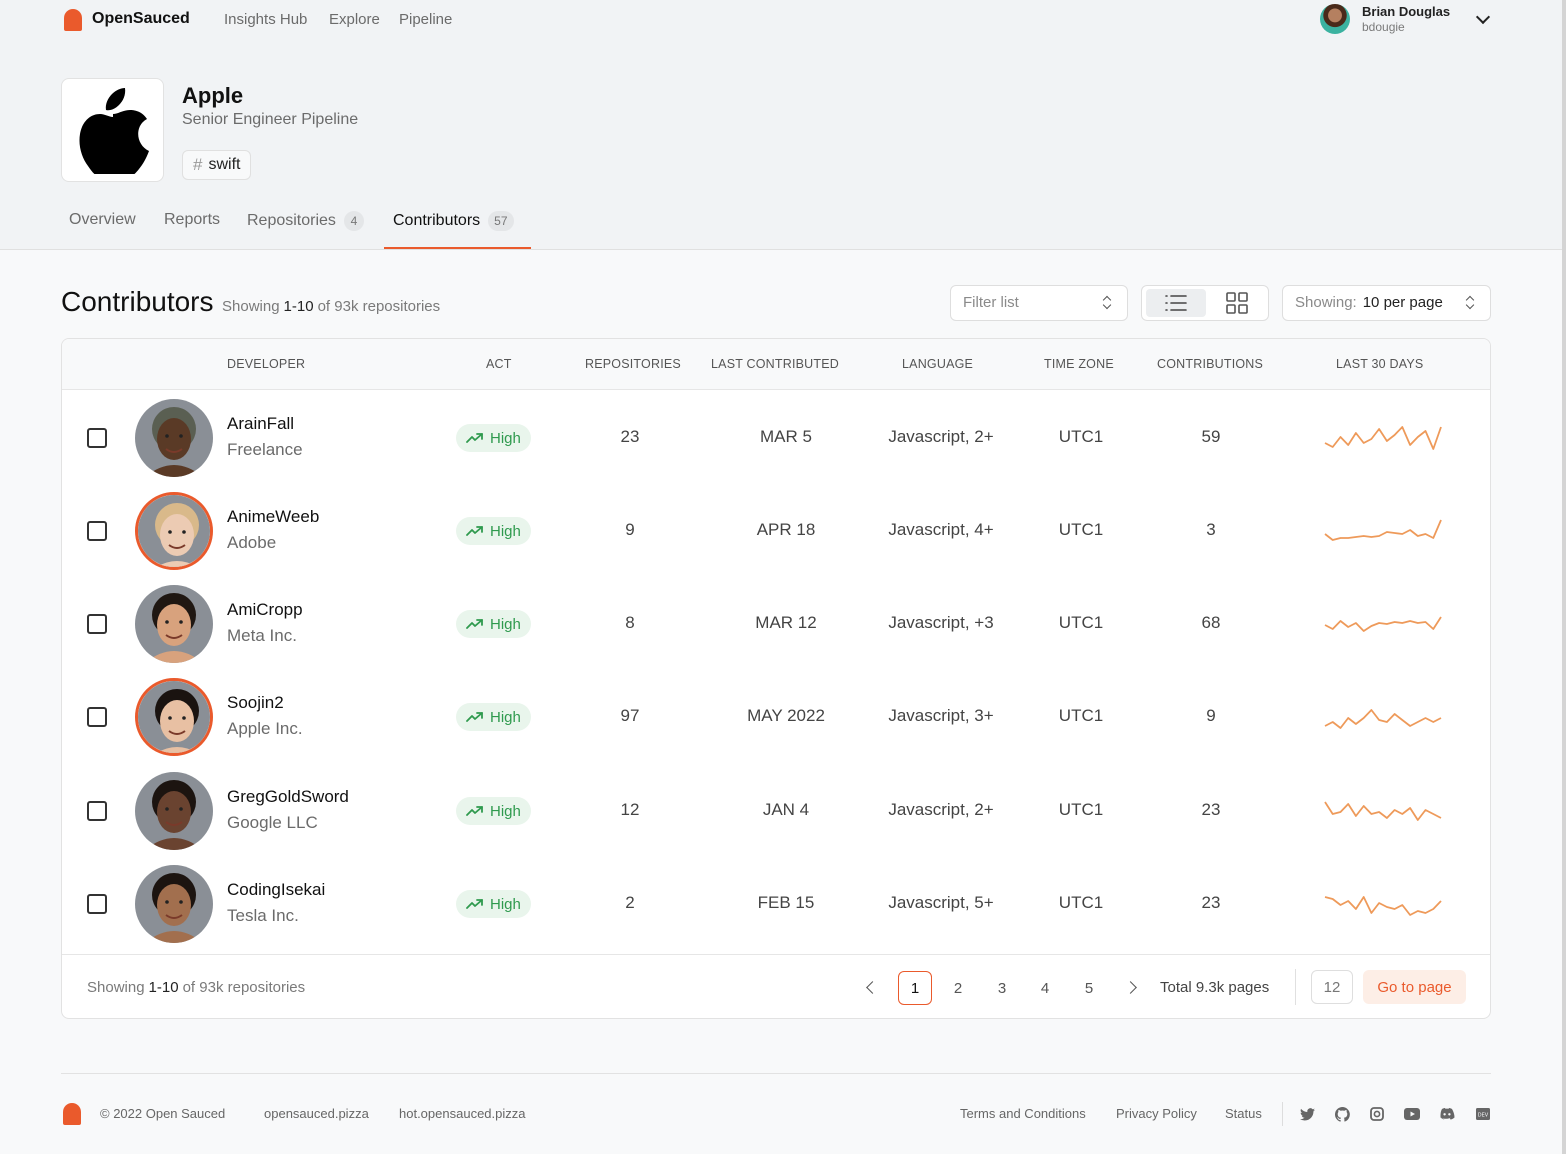 The image size is (1566, 1154). I want to click on nav-pipeline: Pipeline, so click(426, 19).